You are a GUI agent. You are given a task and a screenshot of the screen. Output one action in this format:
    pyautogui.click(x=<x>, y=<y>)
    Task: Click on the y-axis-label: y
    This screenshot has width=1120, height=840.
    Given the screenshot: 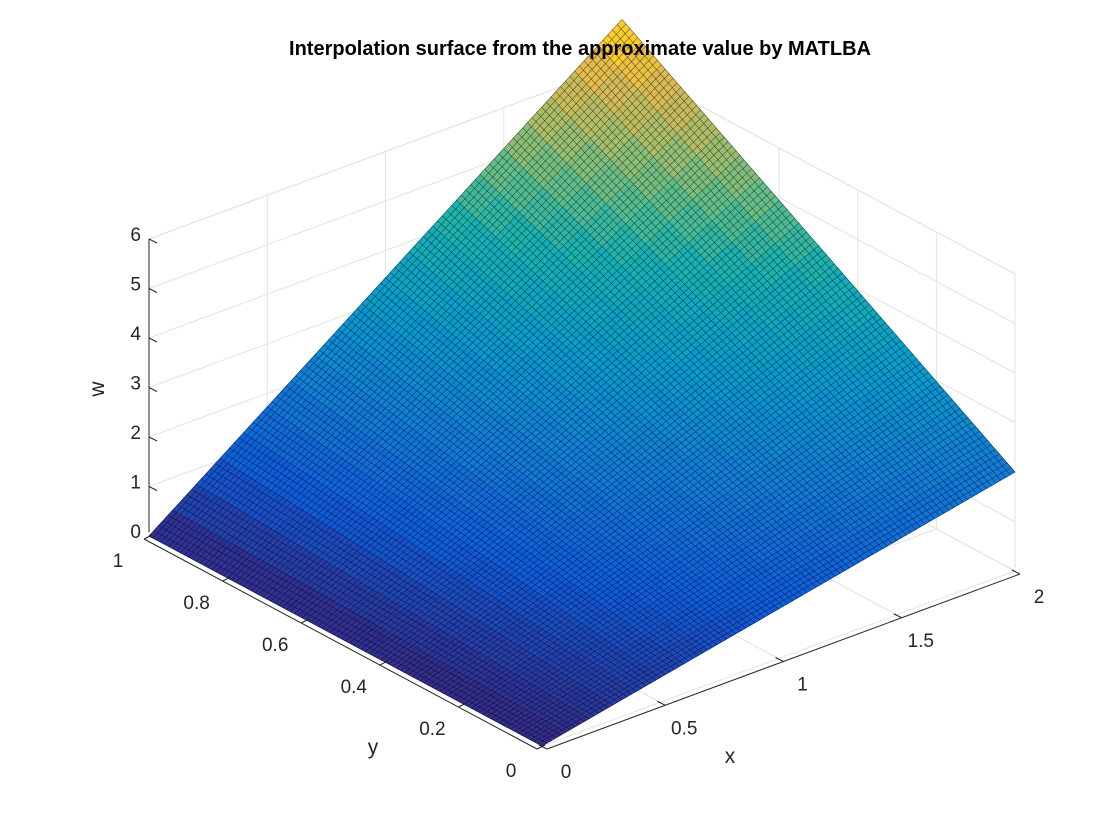 What is the action you would take?
    pyautogui.click(x=373, y=747)
    